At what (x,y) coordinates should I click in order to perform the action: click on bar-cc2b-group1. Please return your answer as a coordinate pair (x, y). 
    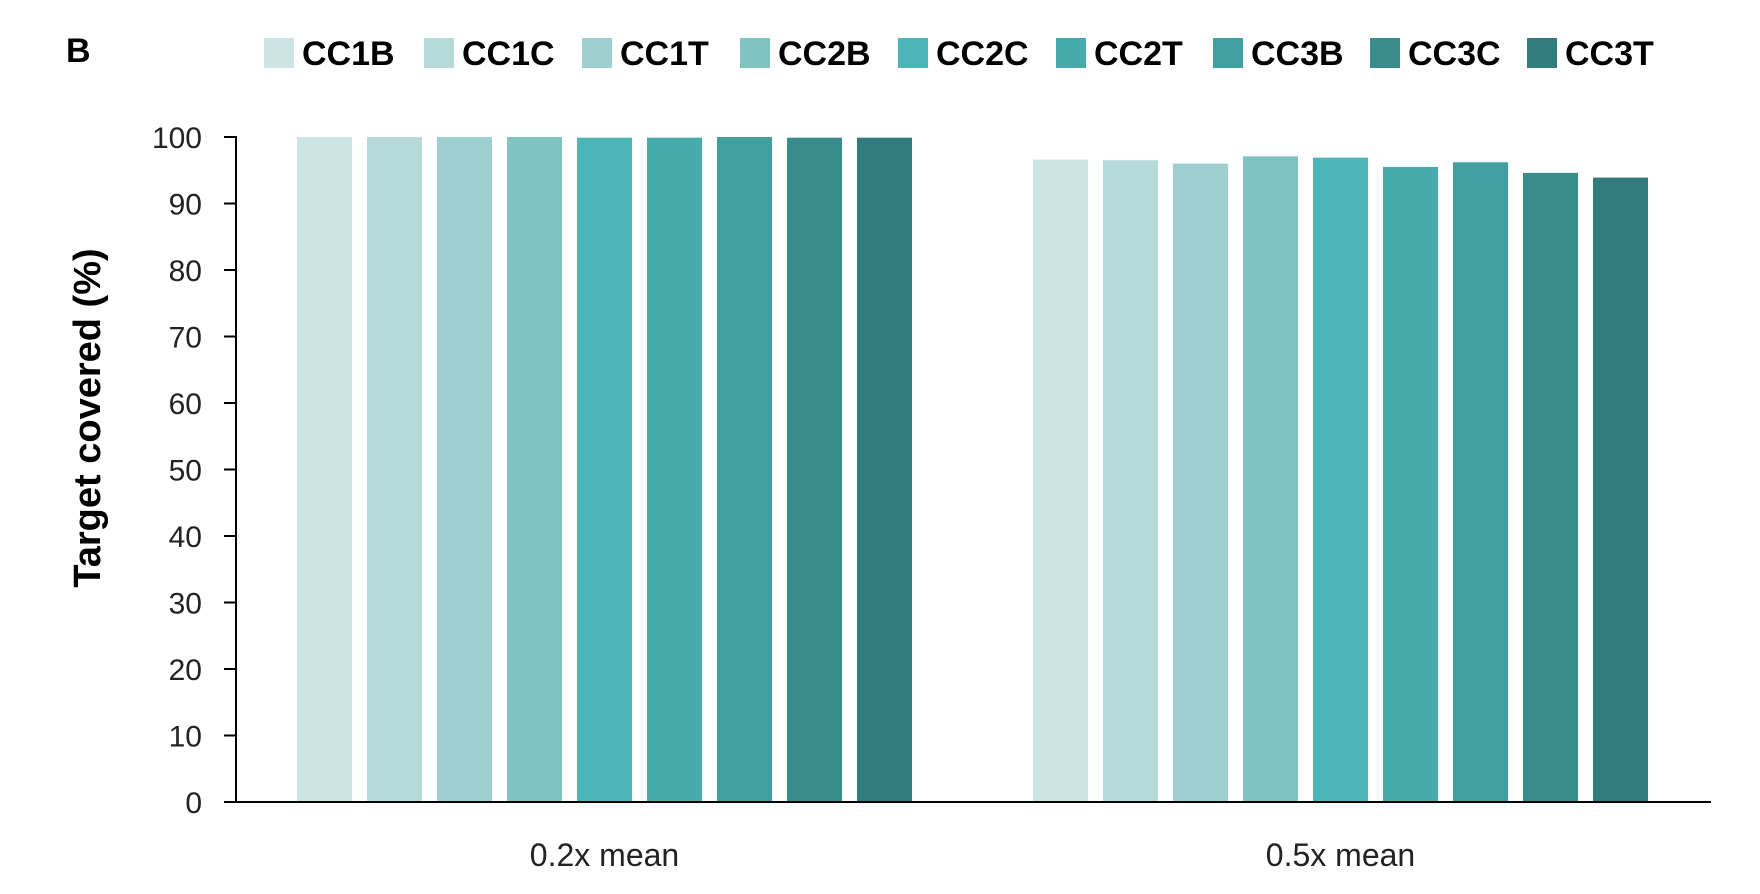
    Looking at the image, I should click on (534, 469).